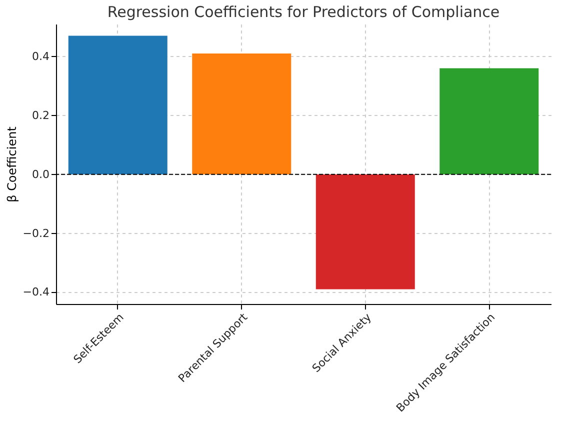 Image resolution: width=566 pixels, height=429 pixels. Describe the element at coordinates (36, 233) in the screenshot. I see `y-tick-label: −0.2` at that location.